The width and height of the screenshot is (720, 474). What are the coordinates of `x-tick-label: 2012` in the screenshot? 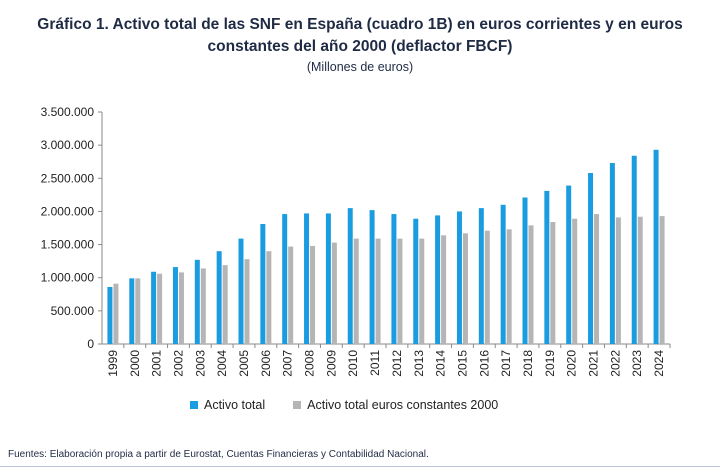 It's located at (397, 363).